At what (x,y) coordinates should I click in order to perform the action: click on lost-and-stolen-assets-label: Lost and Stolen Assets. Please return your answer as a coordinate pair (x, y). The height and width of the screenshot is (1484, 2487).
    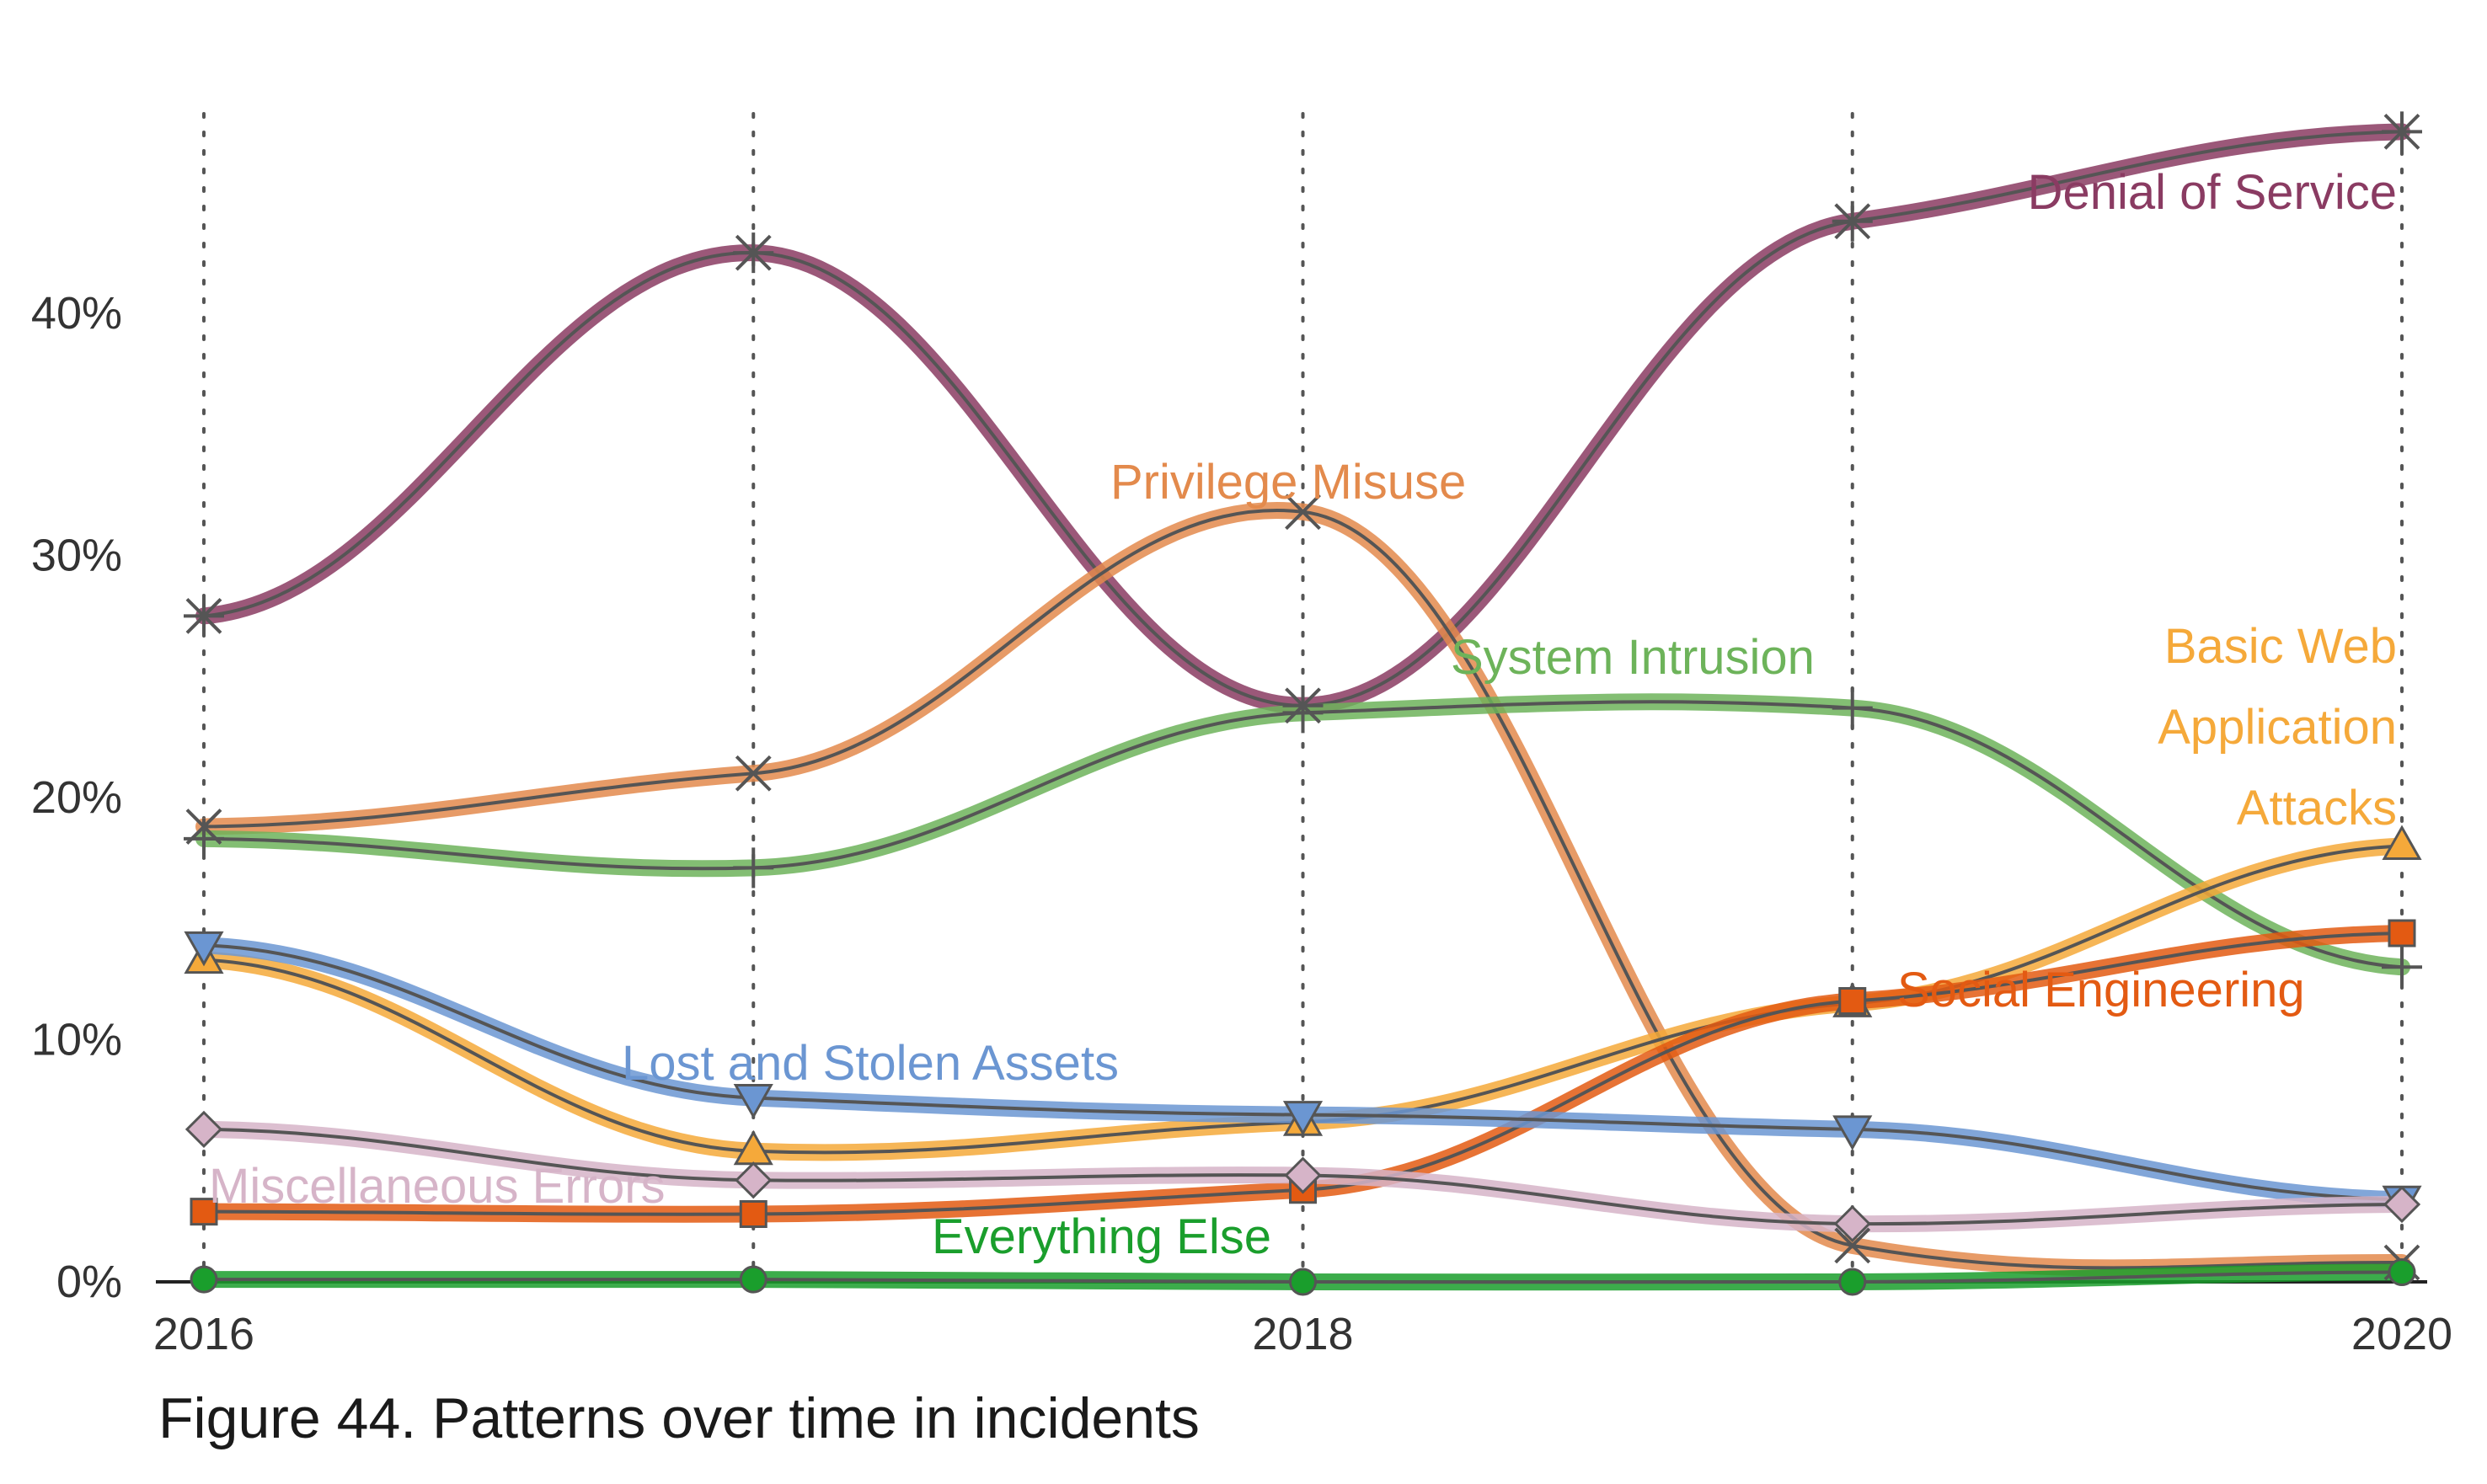
    Looking at the image, I should click on (871, 1064).